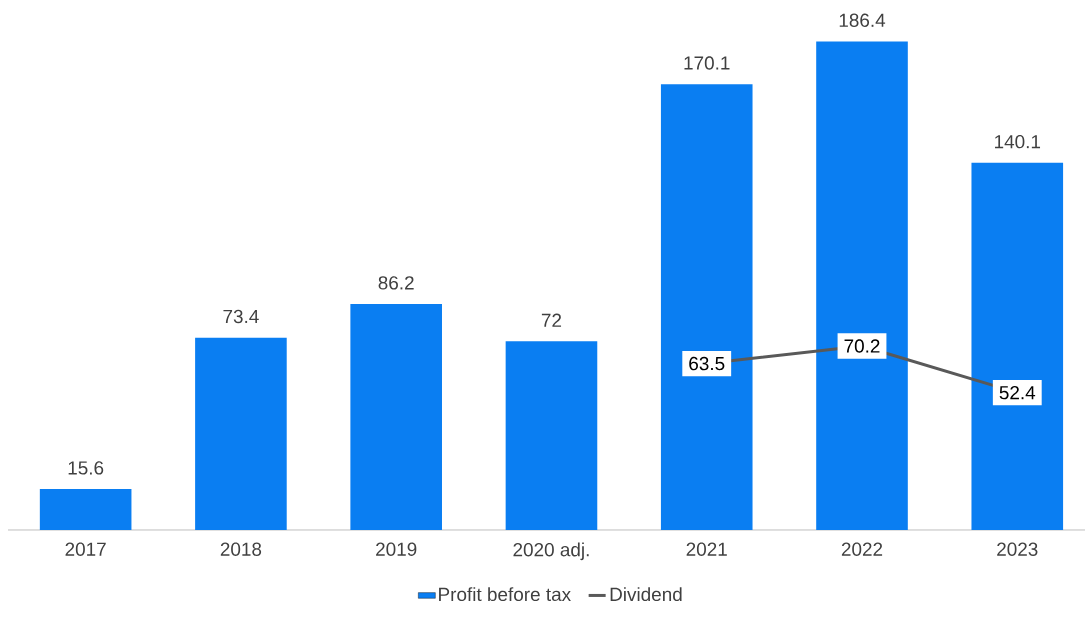  I want to click on legend-label: Profit before tax, so click(505, 594).